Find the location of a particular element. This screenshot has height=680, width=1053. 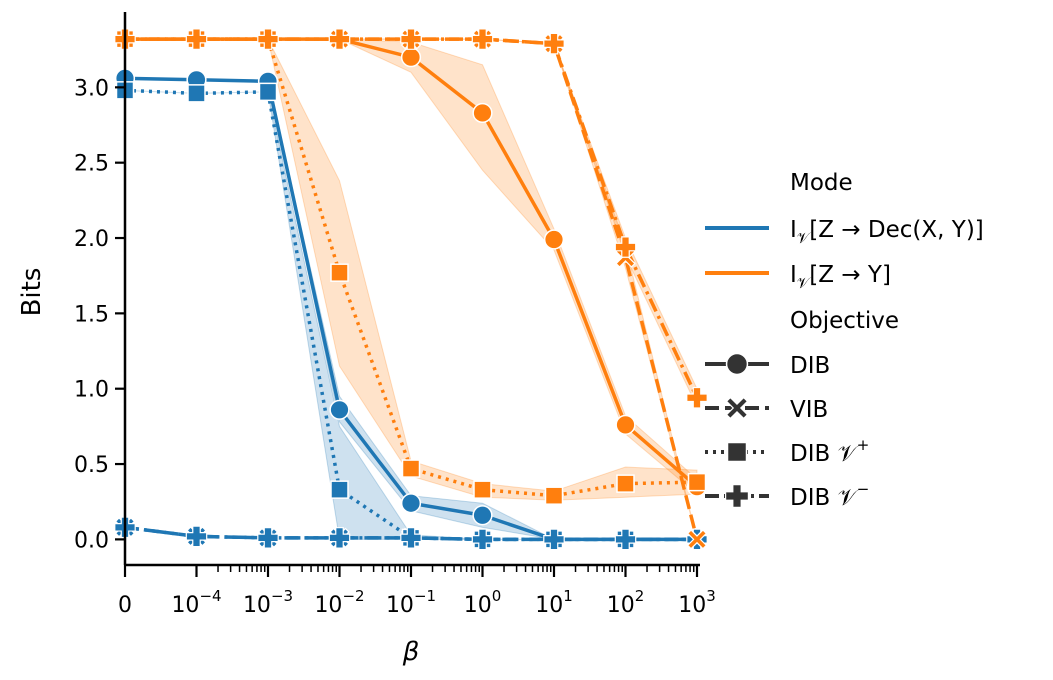

y-tick-label: 0.5 is located at coordinates (91, 465).